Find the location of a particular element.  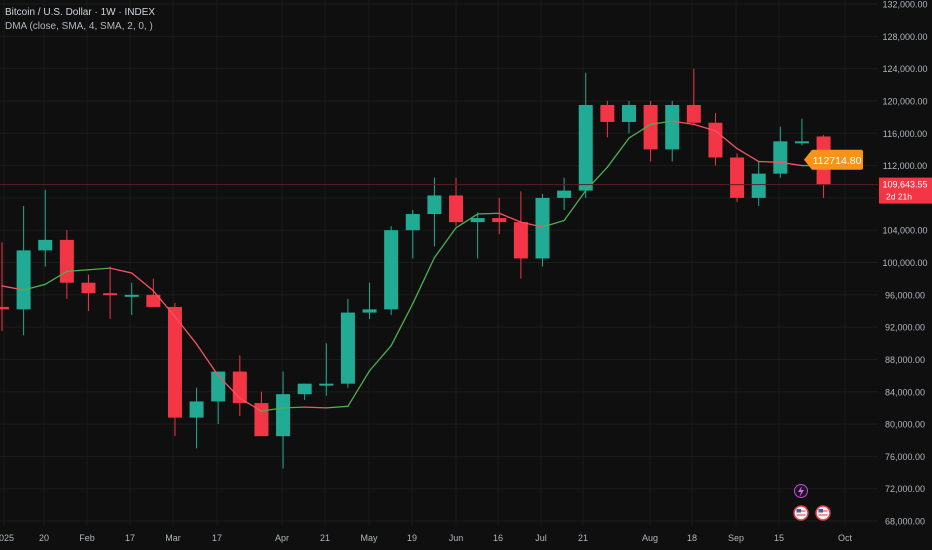

x-tick-label: May is located at coordinates (369, 538).